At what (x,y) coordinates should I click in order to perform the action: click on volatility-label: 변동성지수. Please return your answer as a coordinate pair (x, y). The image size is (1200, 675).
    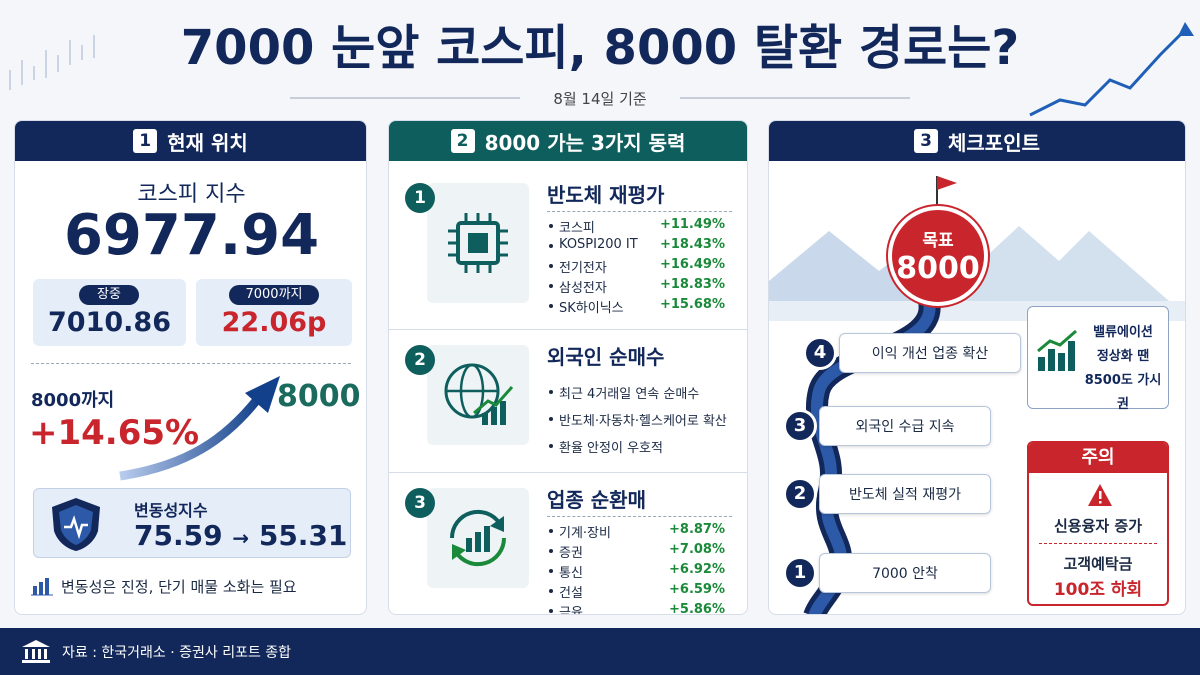
    Looking at the image, I should click on (171, 510).